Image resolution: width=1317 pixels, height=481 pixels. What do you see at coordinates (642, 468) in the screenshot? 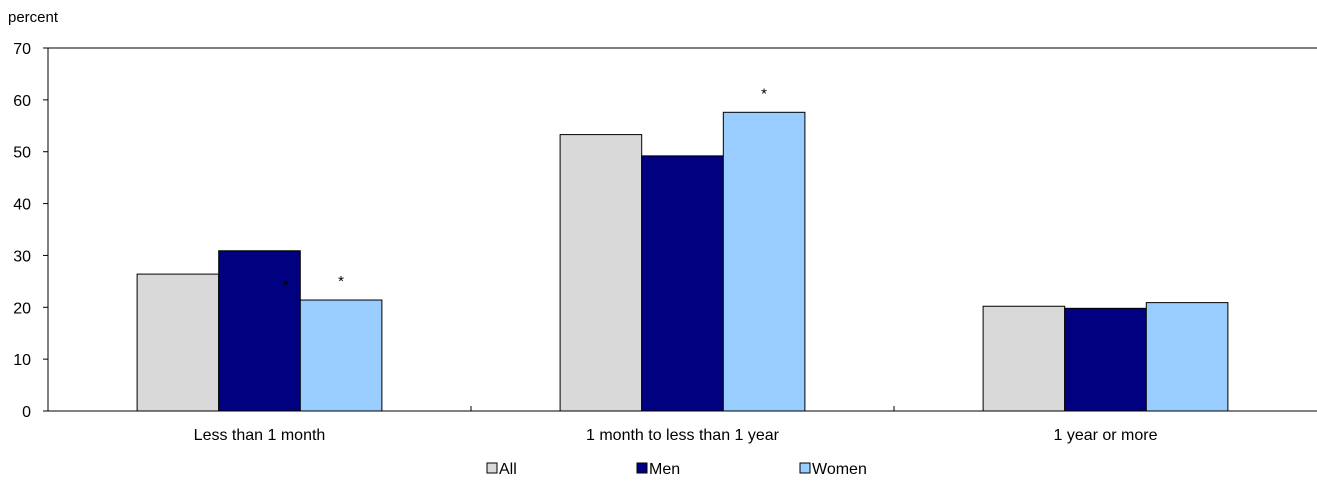
I see `legend-swatch-men` at bounding box center [642, 468].